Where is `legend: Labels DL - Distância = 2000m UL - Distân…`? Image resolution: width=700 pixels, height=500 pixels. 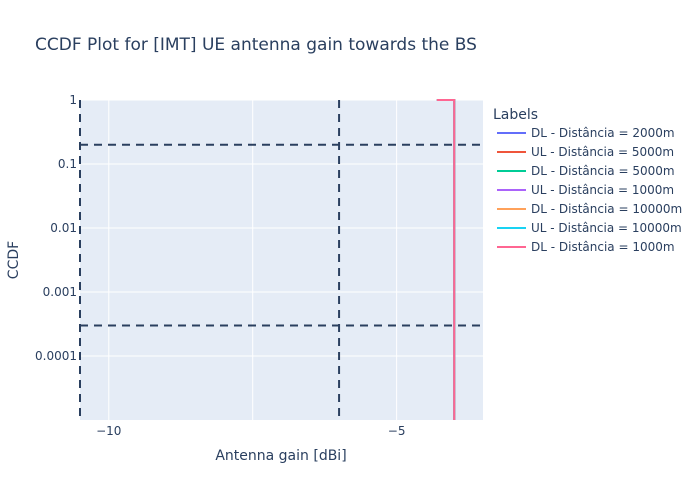
legend: Labels DL - Distância = 2000m UL - Distân… is located at coordinates (587, 180).